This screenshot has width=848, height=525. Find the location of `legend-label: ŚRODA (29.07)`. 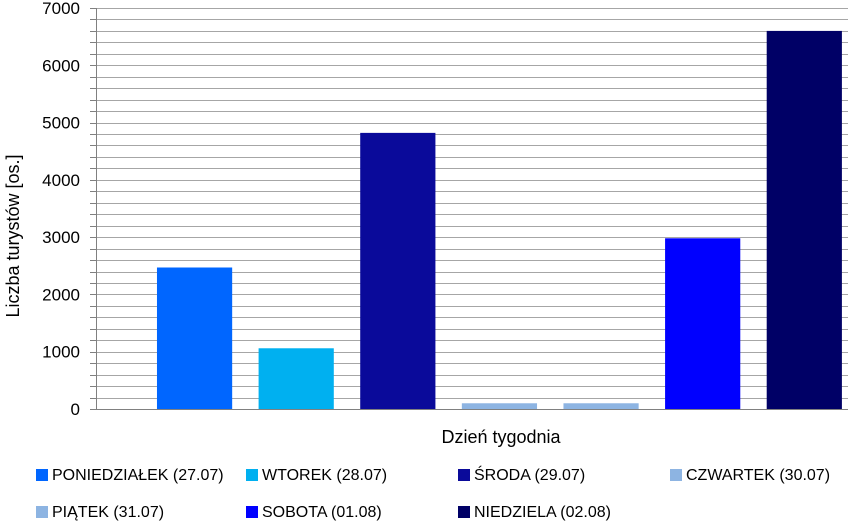

legend-label: ŚRODA (29.07) is located at coordinates (529, 474).